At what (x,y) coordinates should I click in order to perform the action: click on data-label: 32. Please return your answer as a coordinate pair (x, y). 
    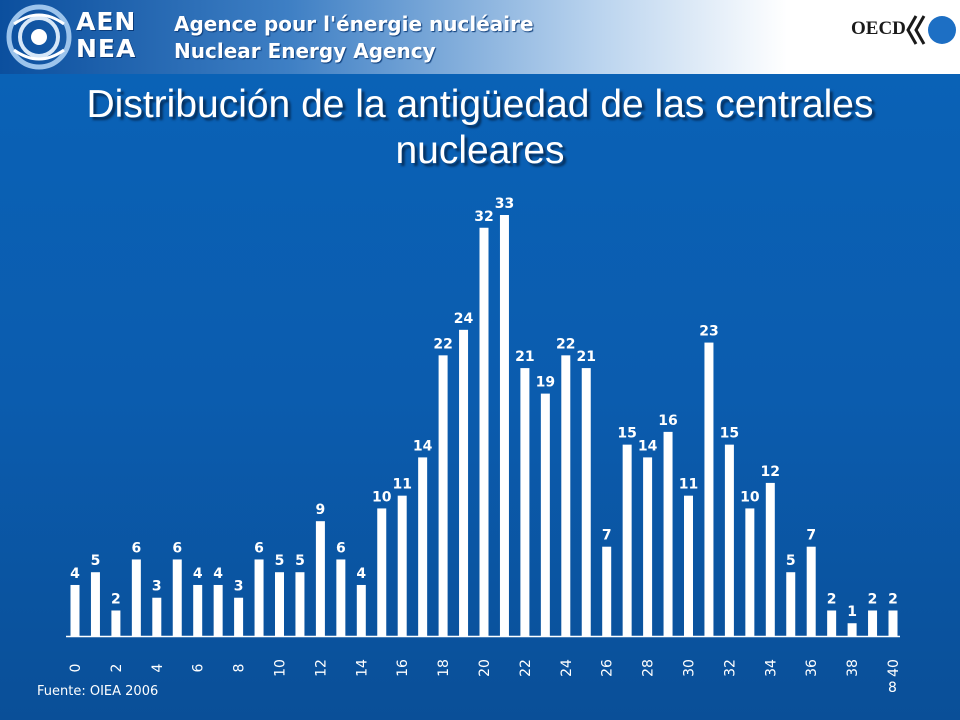
    Looking at the image, I should click on (483, 217).